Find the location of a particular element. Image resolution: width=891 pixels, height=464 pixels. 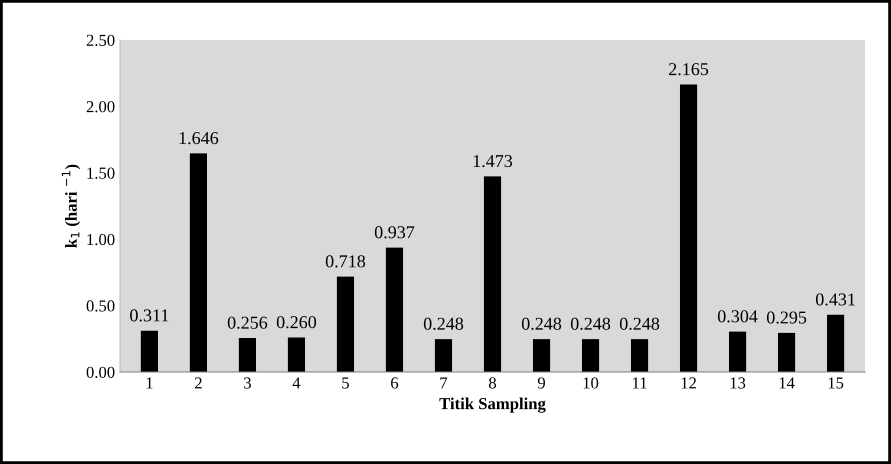

x-tick-label: 11 is located at coordinates (639, 382).